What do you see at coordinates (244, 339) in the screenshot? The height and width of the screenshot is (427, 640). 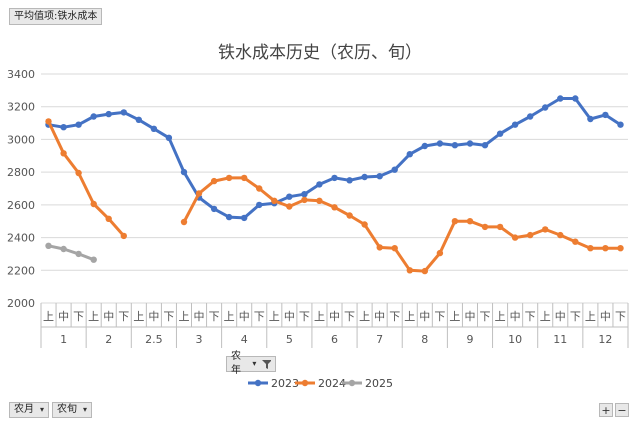 I see `x-tick-label-month: 4` at bounding box center [244, 339].